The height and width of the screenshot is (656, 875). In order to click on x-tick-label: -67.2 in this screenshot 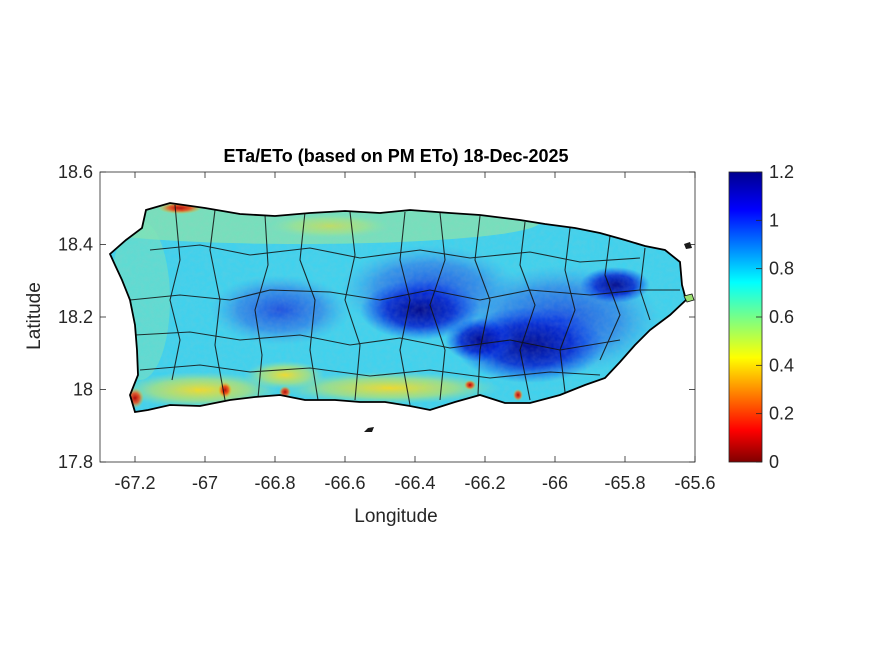, I will do `click(134, 483)`.